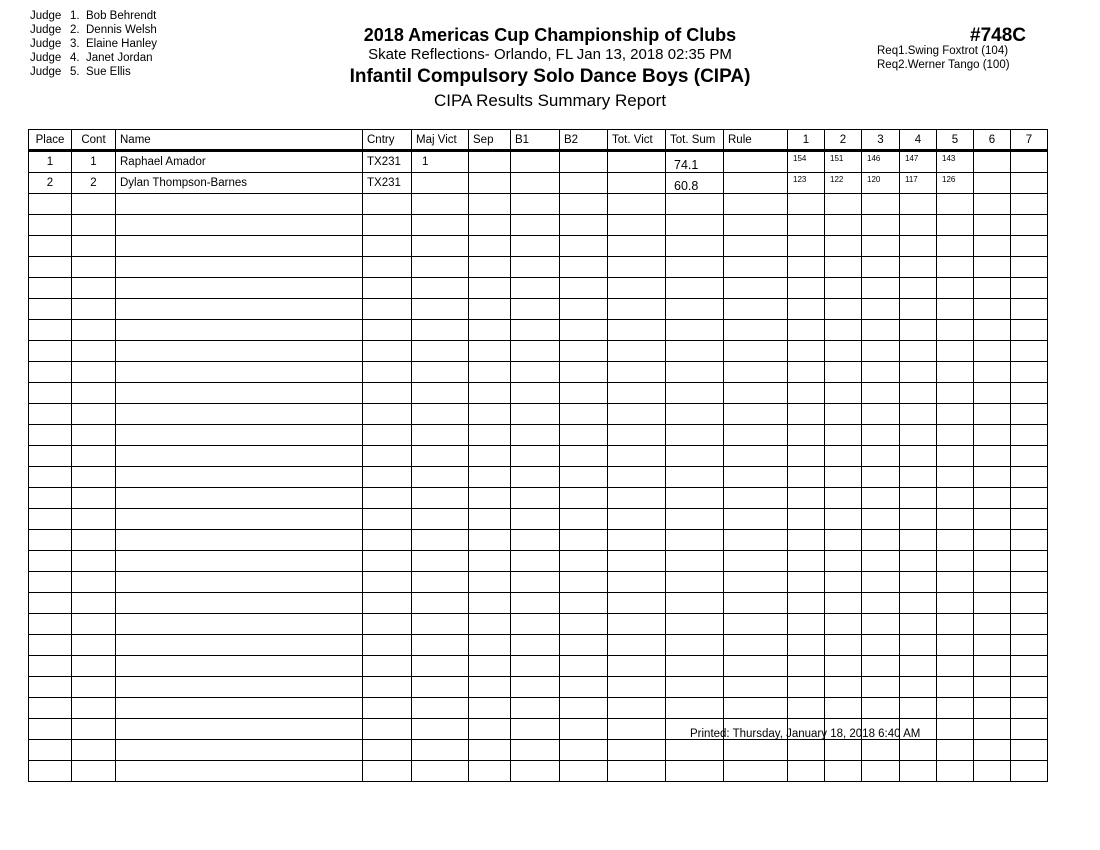 The width and height of the screenshot is (1100, 850). I want to click on column-header: 3, so click(880, 140).